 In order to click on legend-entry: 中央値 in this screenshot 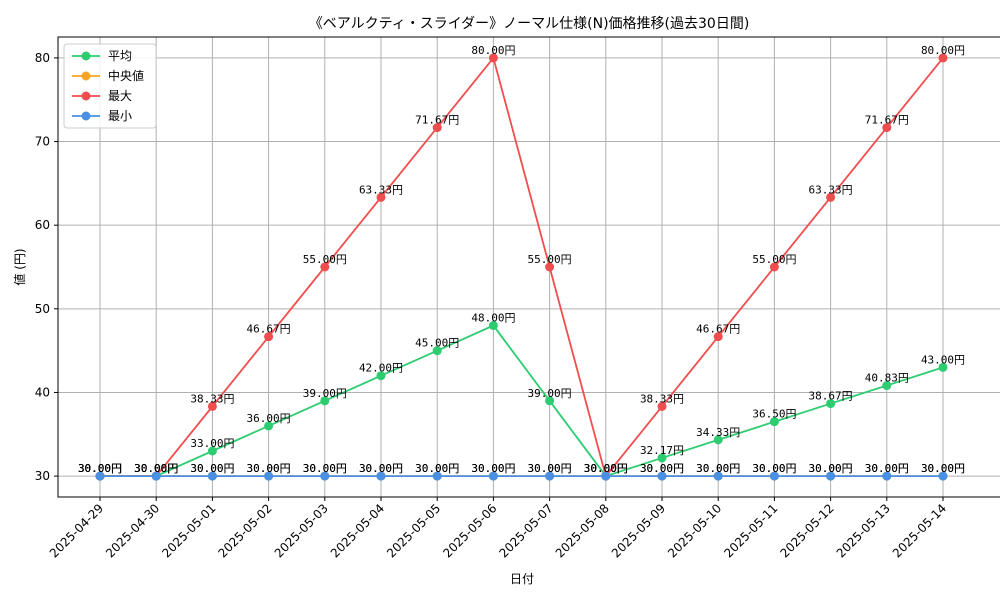, I will do `click(108, 75)`.